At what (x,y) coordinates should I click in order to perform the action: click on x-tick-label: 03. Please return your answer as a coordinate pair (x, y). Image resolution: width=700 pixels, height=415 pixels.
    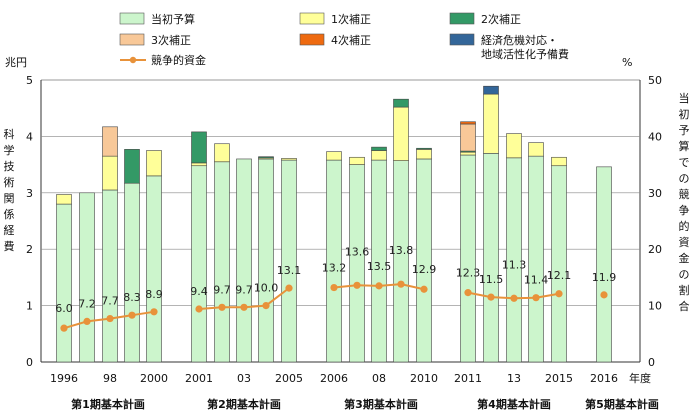
    Looking at the image, I should click on (244, 378).